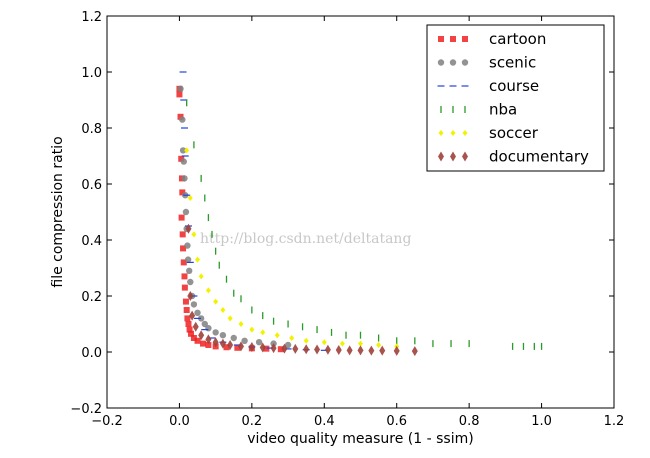  I want to click on watermark-text: http://blog.csdn.net/deltatang, so click(305, 239).